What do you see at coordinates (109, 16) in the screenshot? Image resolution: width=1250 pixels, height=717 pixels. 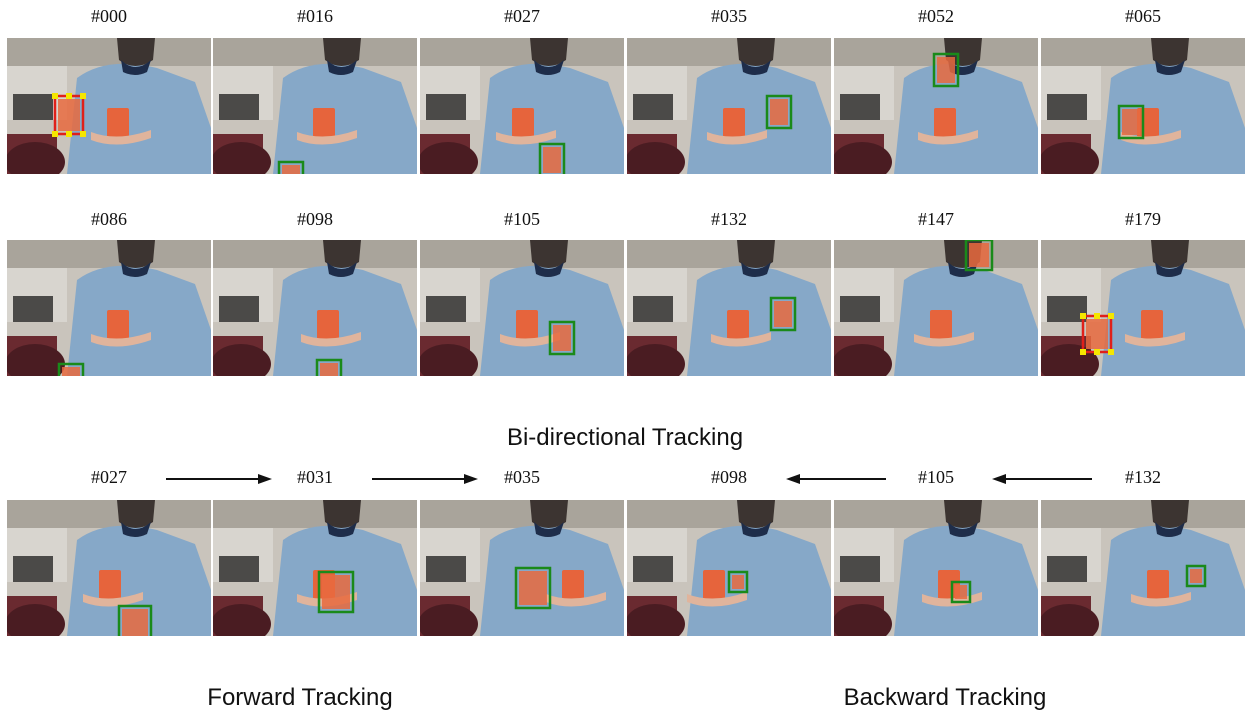 I see `frame-label: #000` at bounding box center [109, 16].